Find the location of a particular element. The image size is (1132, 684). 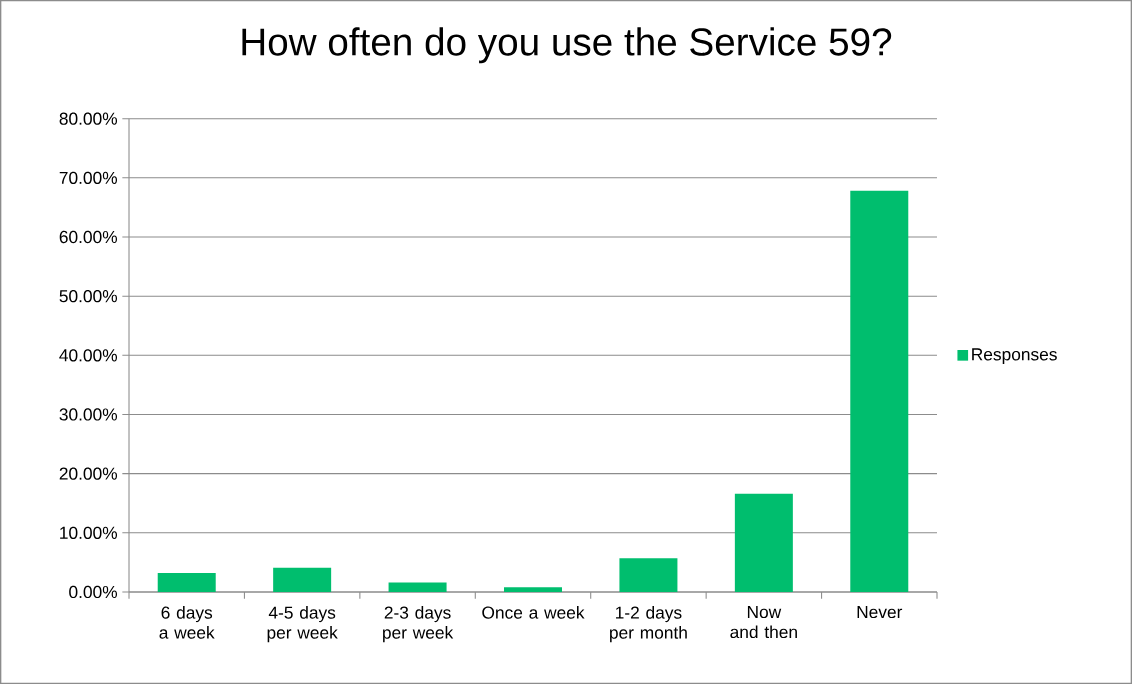

y-tick-label: 50.00% is located at coordinates (88, 296).